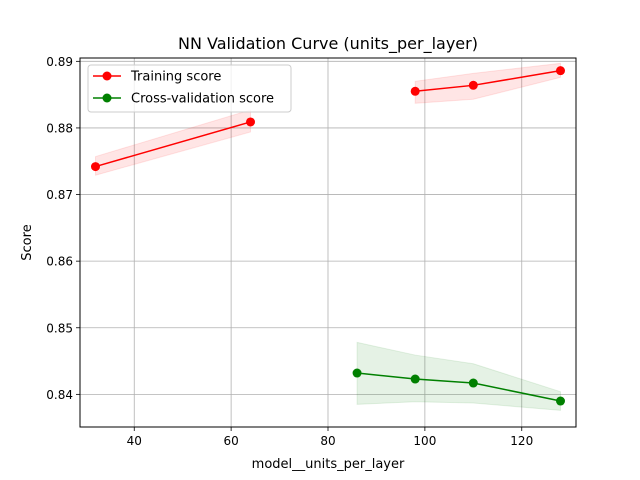  Describe the element at coordinates (59, 395) in the screenshot. I see `y-tick-label: 0.84` at that location.